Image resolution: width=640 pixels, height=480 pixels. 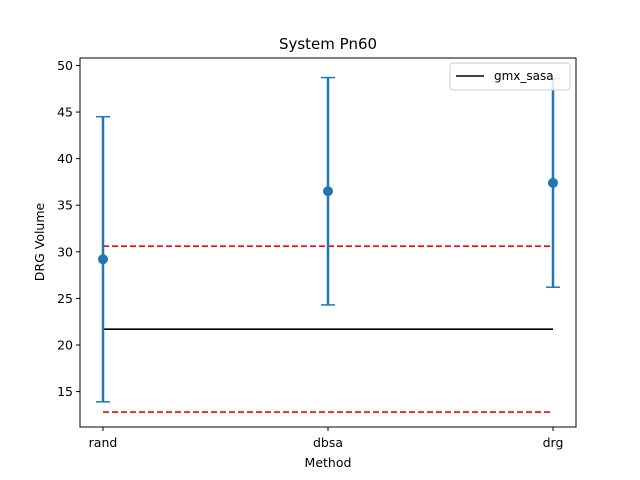 I want to click on legend: gmx_sasa, so click(x=510, y=76).